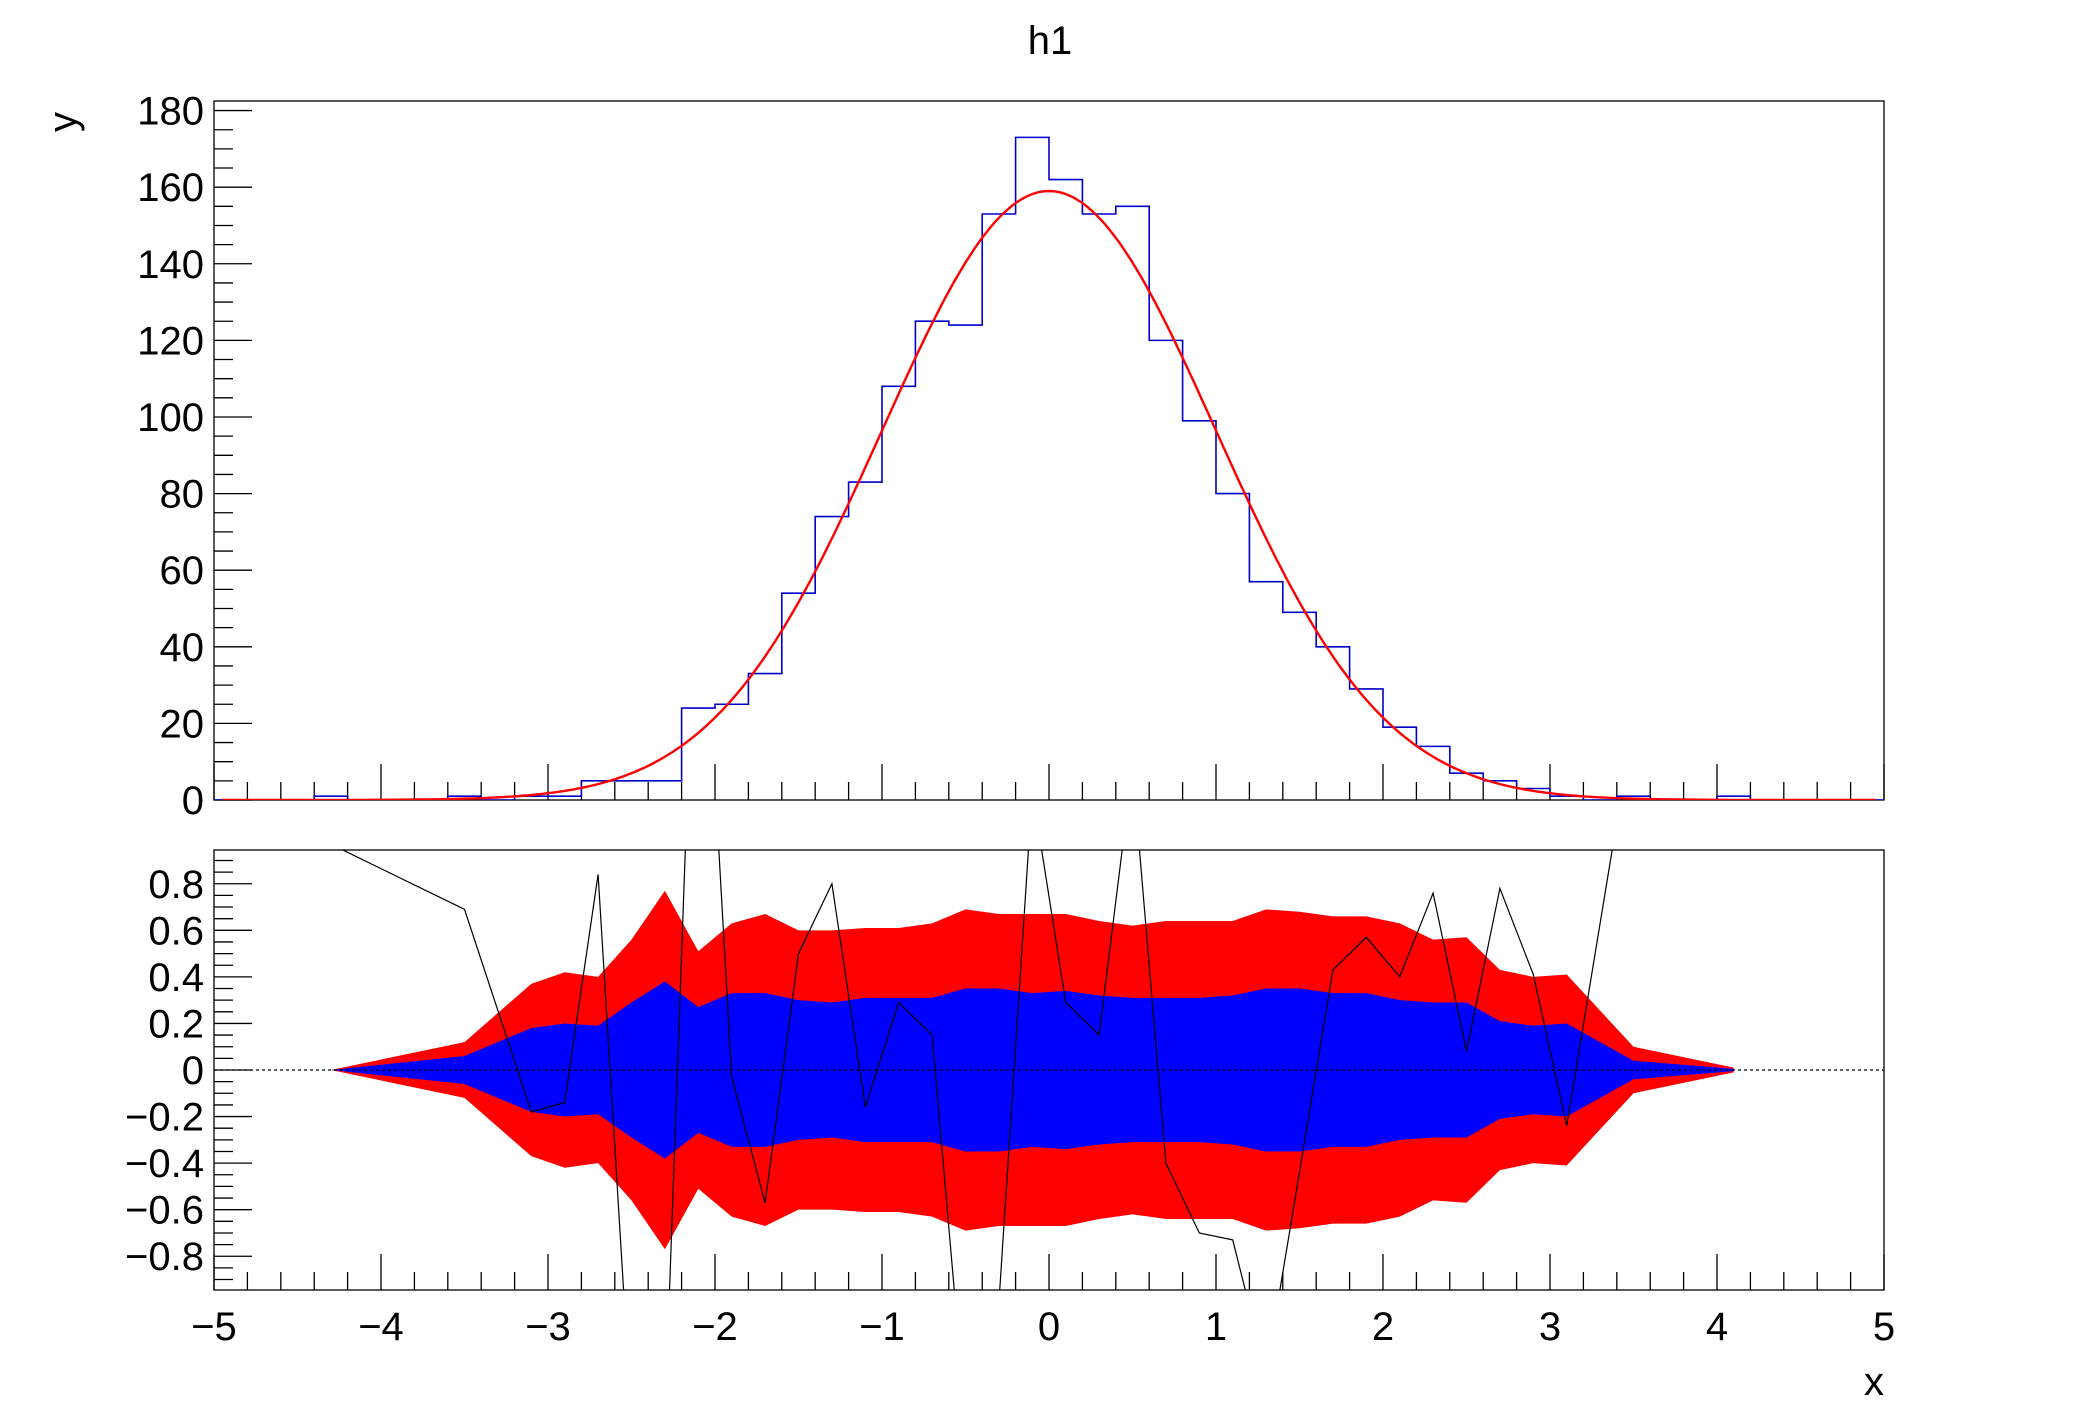 This screenshot has width=2088, height=1416. What do you see at coordinates (63, 122) in the screenshot?
I see `y-axis-label: y` at bounding box center [63, 122].